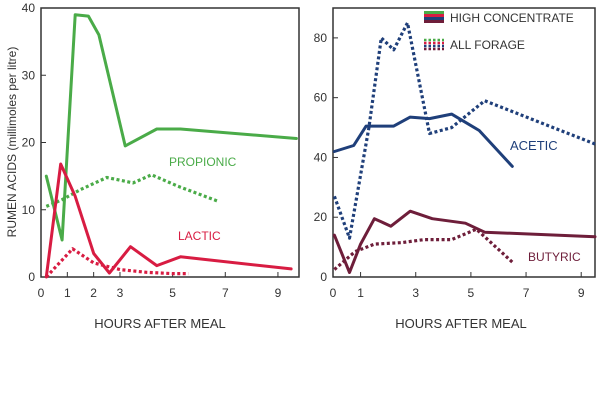  What do you see at coordinates (117, 263) in the screenshot?
I see `left-series-lactic-all-forage` at bounding box center [117, 263].